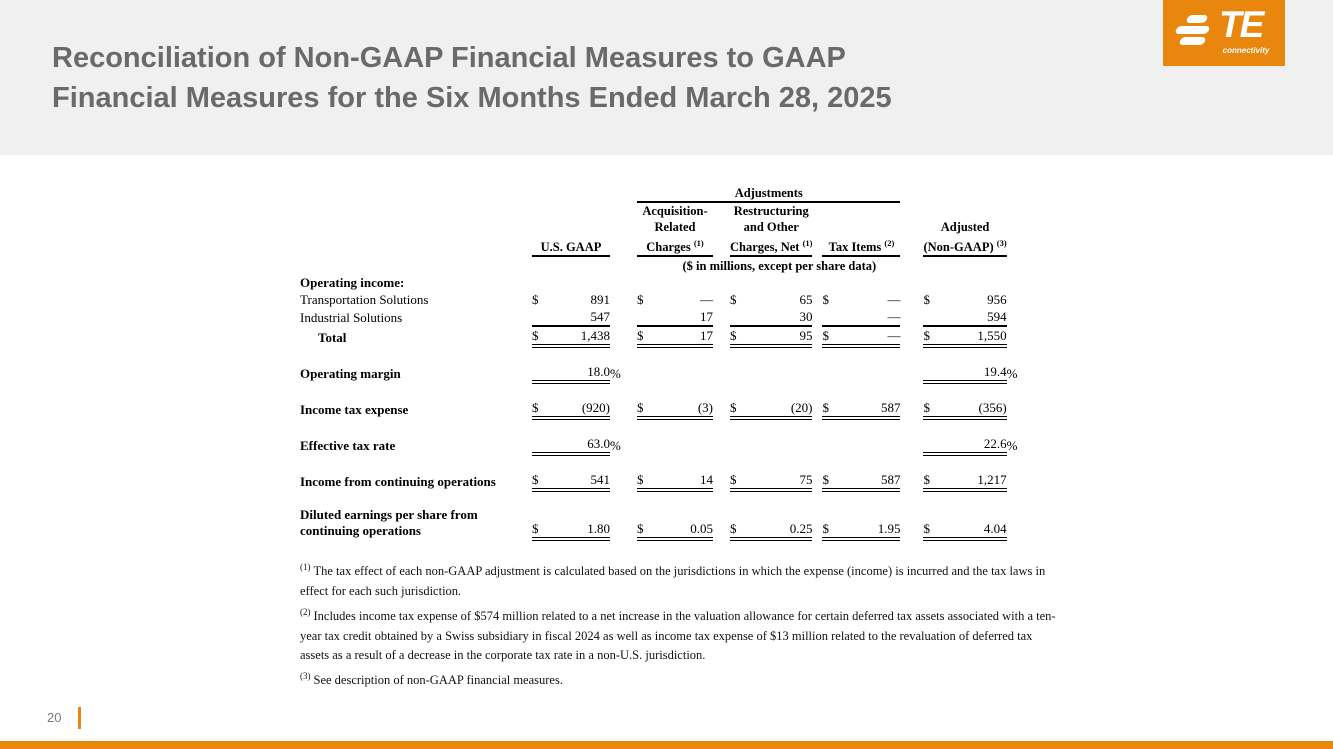  What do you see at coordinates (965, 230) in the screenshot?
I see `column-header: Adjusted (Non-GAAP) (3)` at bounding box center [965, 230].